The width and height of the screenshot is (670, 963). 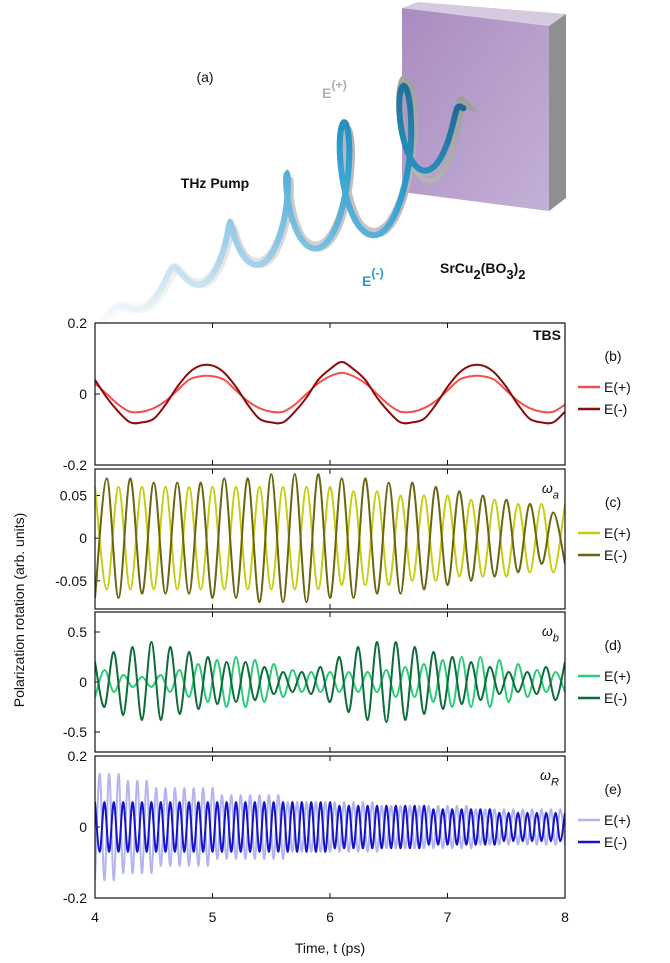 I want to click on material-text: SrCu, so click(x=456, y=268).